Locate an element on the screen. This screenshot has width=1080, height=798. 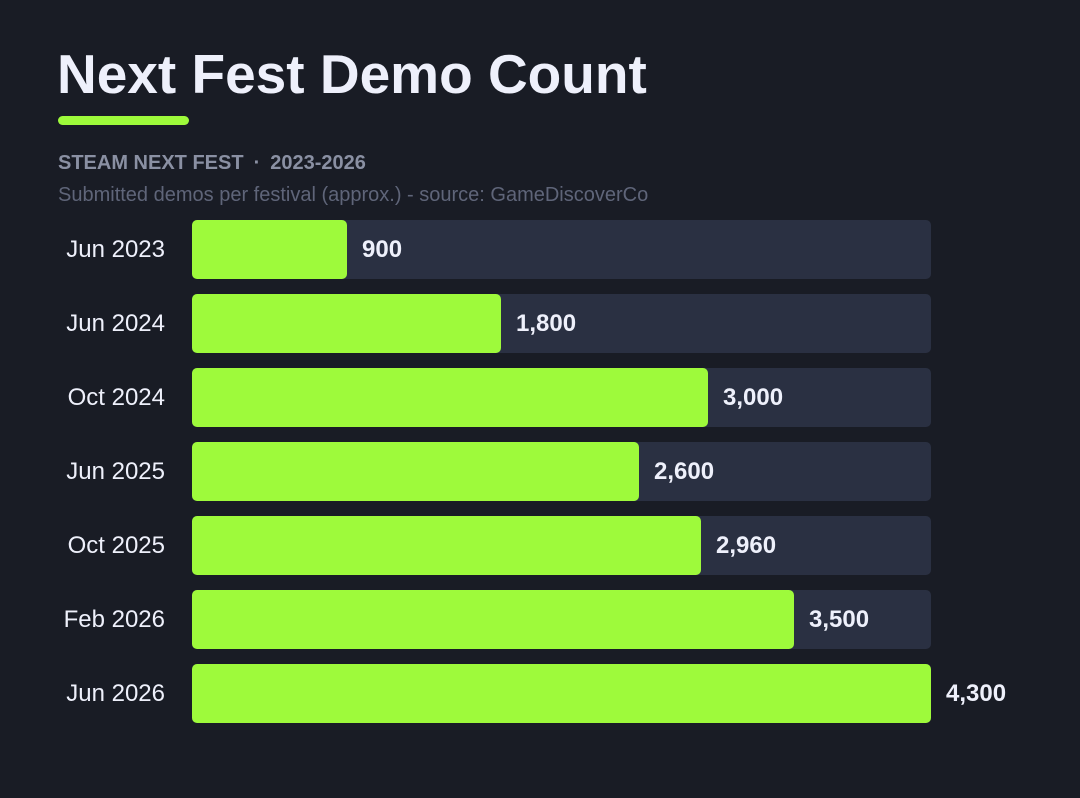
value-label: 1,800 is located at coordinates (546, 323).